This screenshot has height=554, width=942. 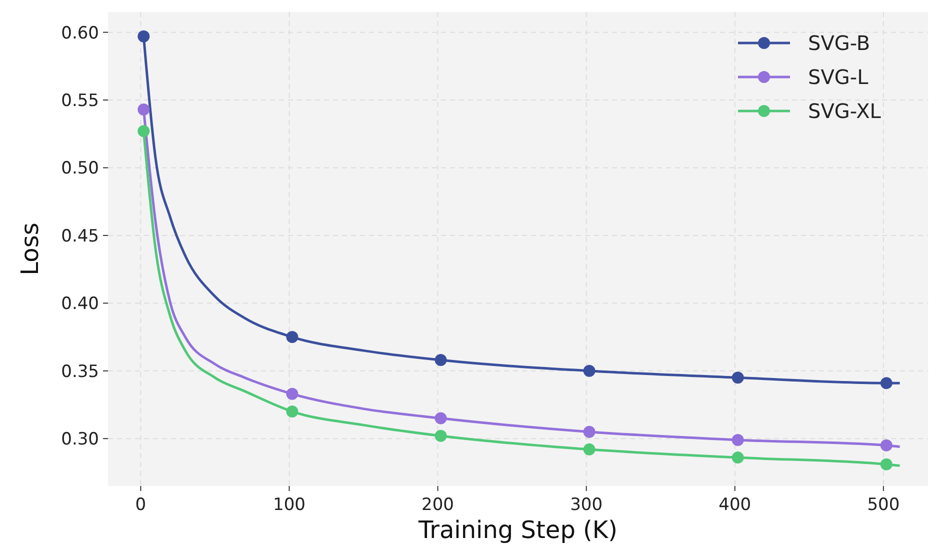 What do you see at coordinates (289, 505) in the screenshot?
I see `x-tick-label: 100` at bounding box center [289, 505].